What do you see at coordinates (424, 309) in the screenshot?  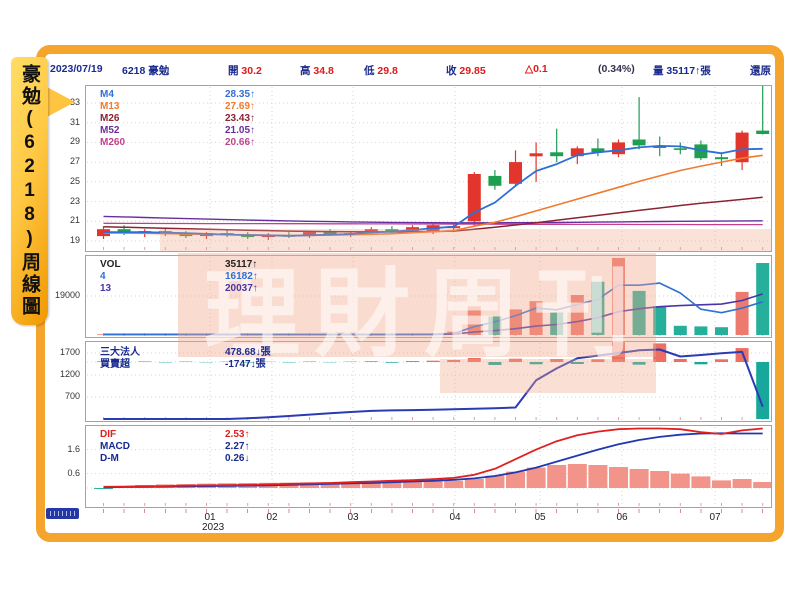 I see `watermark-text: 理財周刊` at bounding box center [424, 309].